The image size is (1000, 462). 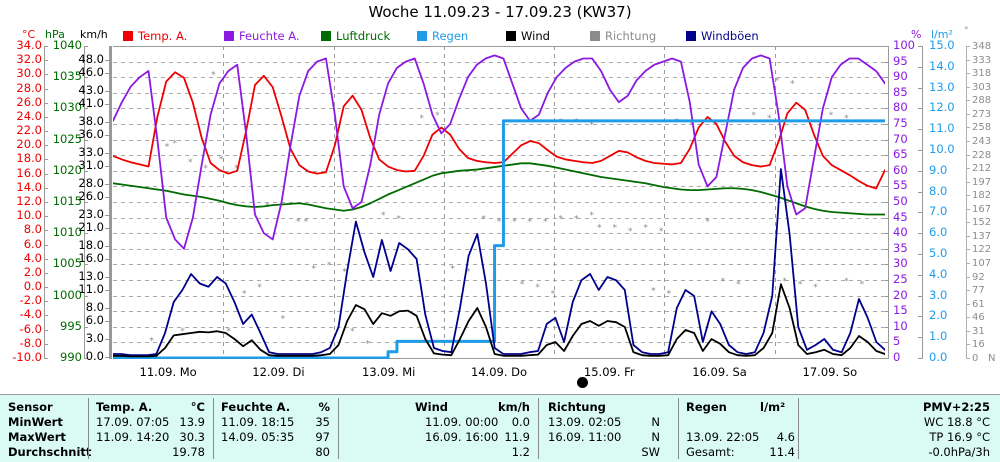 What do you see at coordinates (389, 372) in the screenshot?
I see `x-axis-label: 13.09. Mi` at bounding box center [389, 372].